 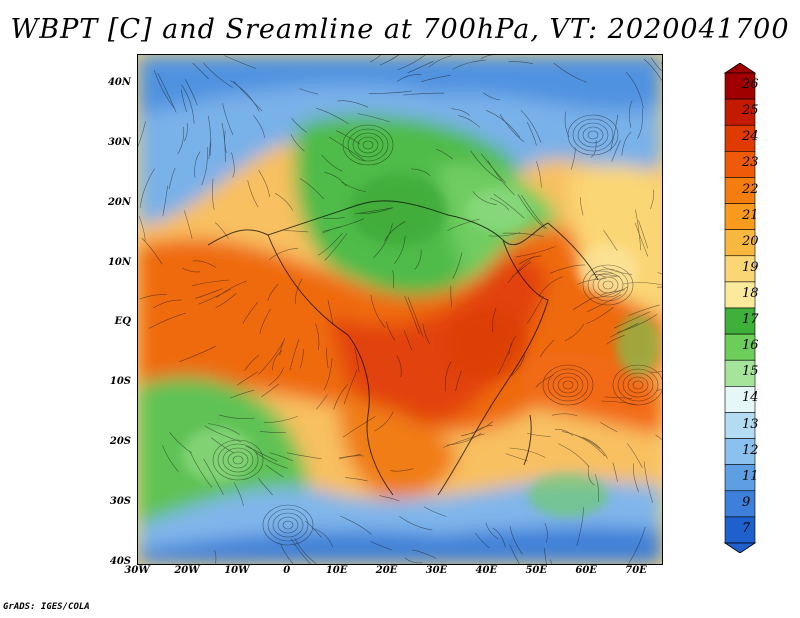 I want to click on lon-tick-label: 10E, so click(x=336, y=570).